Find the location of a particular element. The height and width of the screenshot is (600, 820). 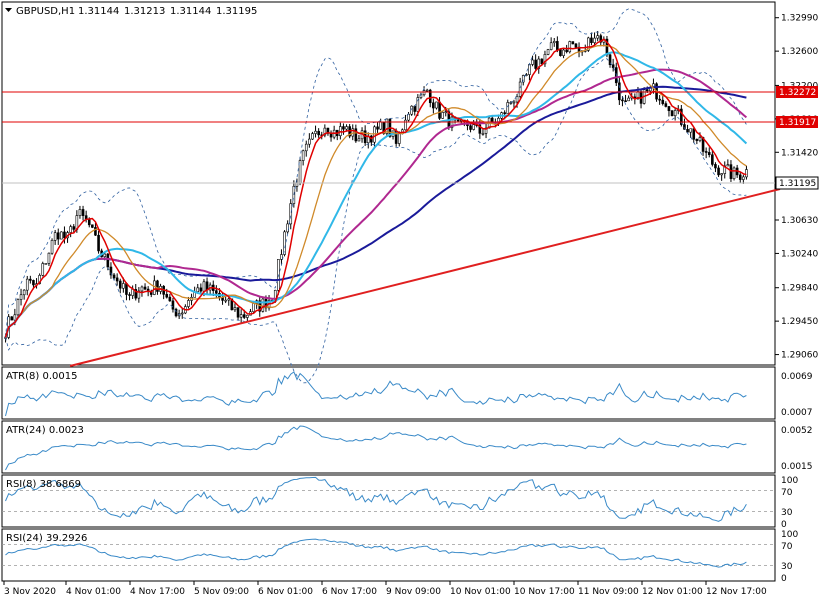

hline-label-1: 1.32272 is located at coordinates (797, 93).